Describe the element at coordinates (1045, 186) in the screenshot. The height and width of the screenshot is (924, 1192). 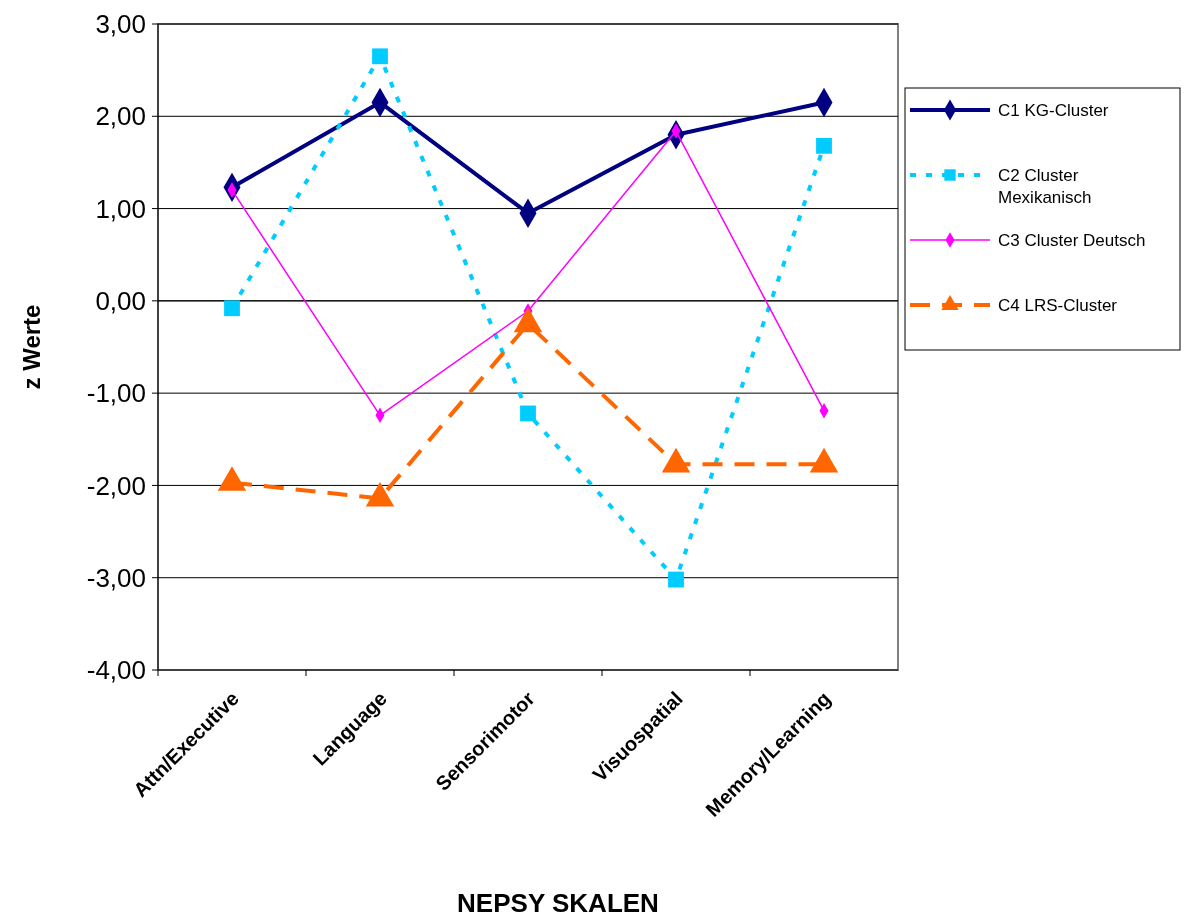
I see `legend-label: C2 Cluster Mexikanisch` at that location.